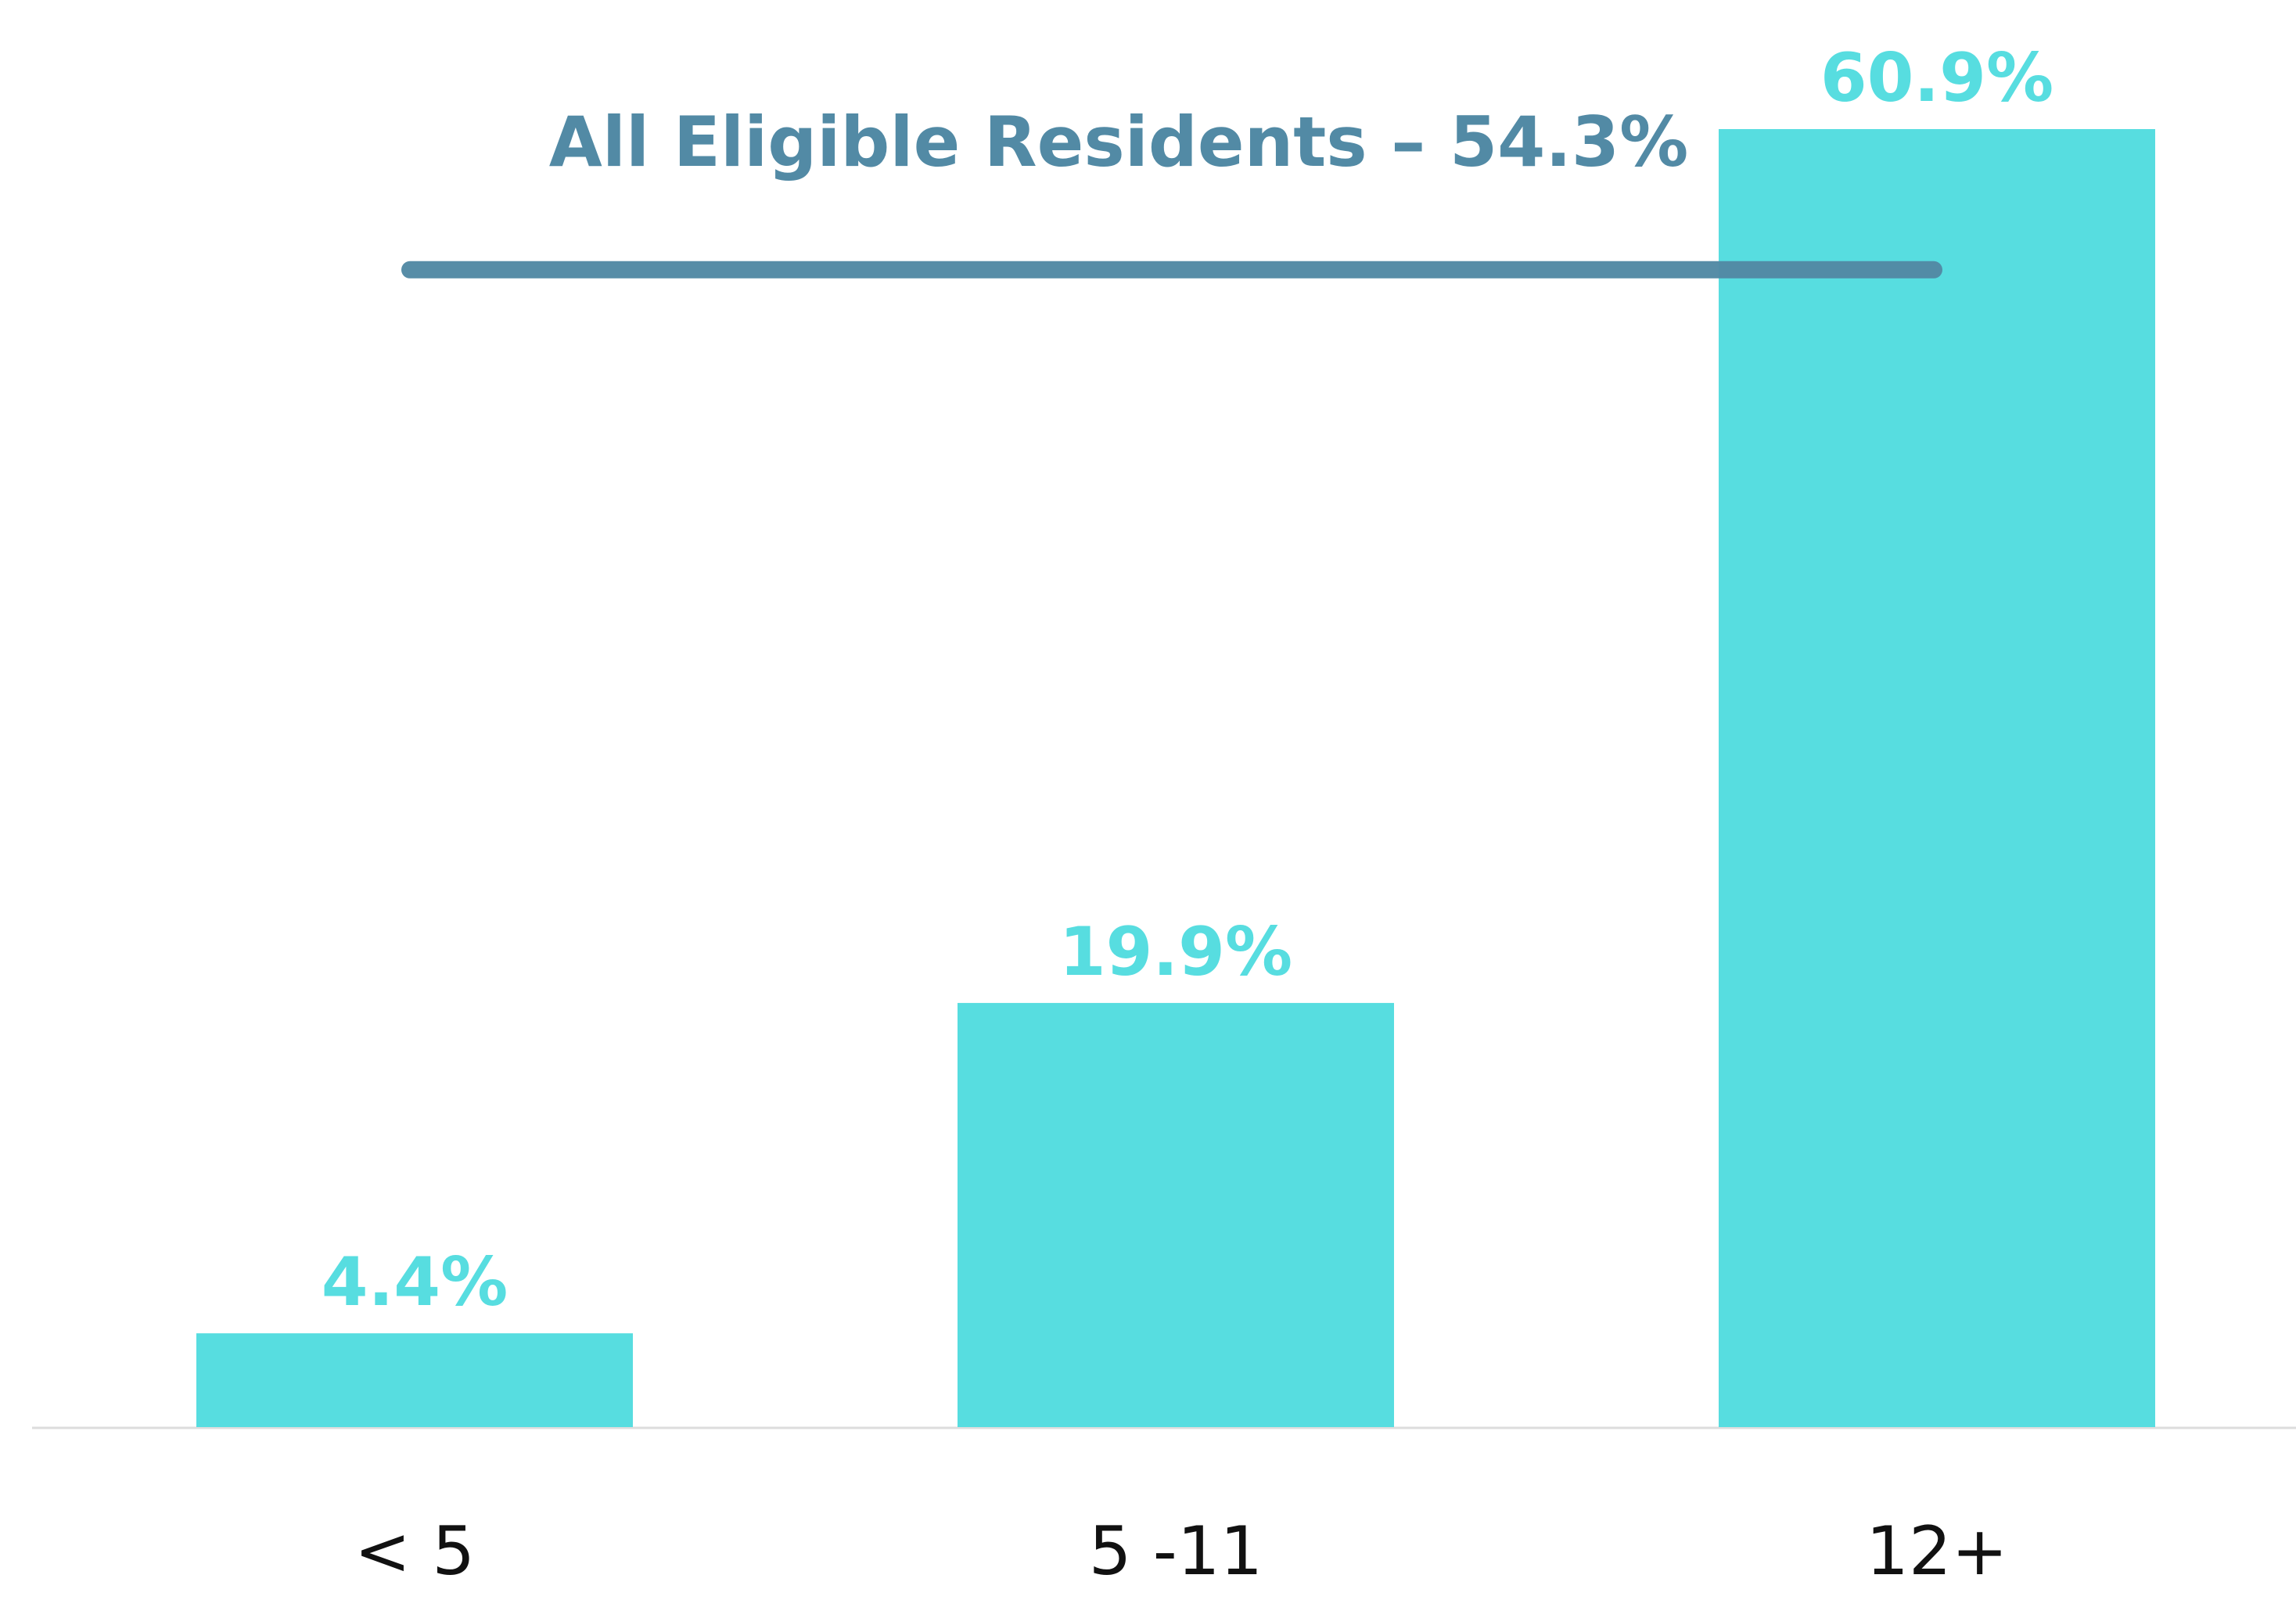 Image resolution: width=2296 pixels, height=1600 pixels. What do you see at coordinates (1175, 952) in the screenshot?
I see `value-label: 19.9%` at bounding box center [1175, 952].